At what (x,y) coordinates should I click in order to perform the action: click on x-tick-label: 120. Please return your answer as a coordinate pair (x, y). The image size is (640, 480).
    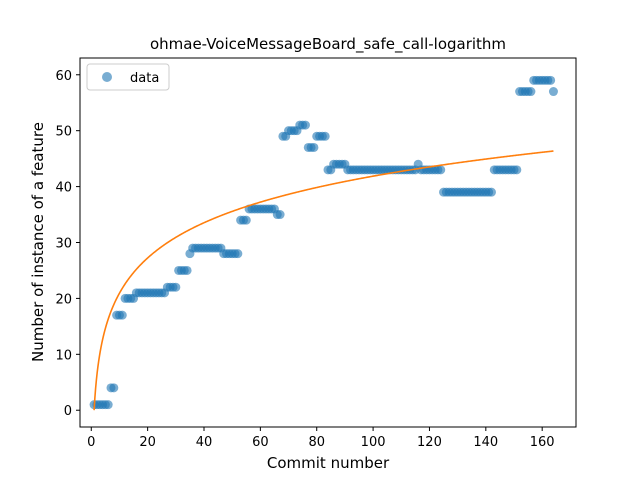
    Looking at the image, I should click on (429, 442).